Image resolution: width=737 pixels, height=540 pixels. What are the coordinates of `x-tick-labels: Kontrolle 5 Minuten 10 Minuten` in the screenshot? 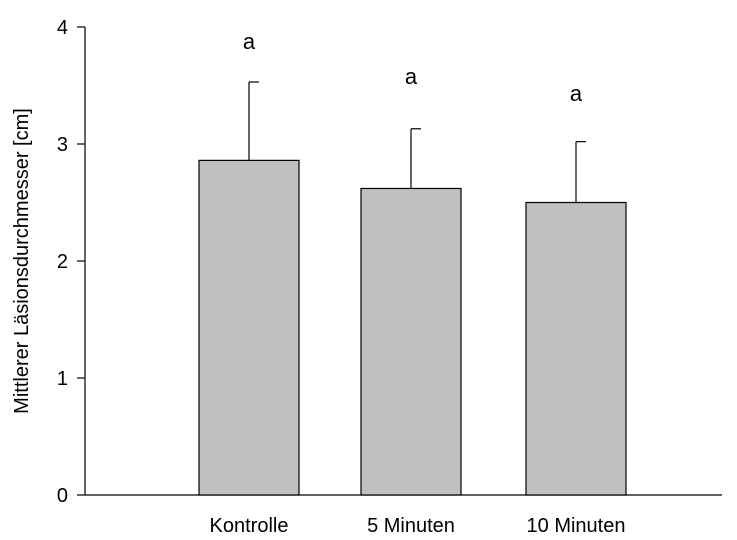 It's located at (418, 526).